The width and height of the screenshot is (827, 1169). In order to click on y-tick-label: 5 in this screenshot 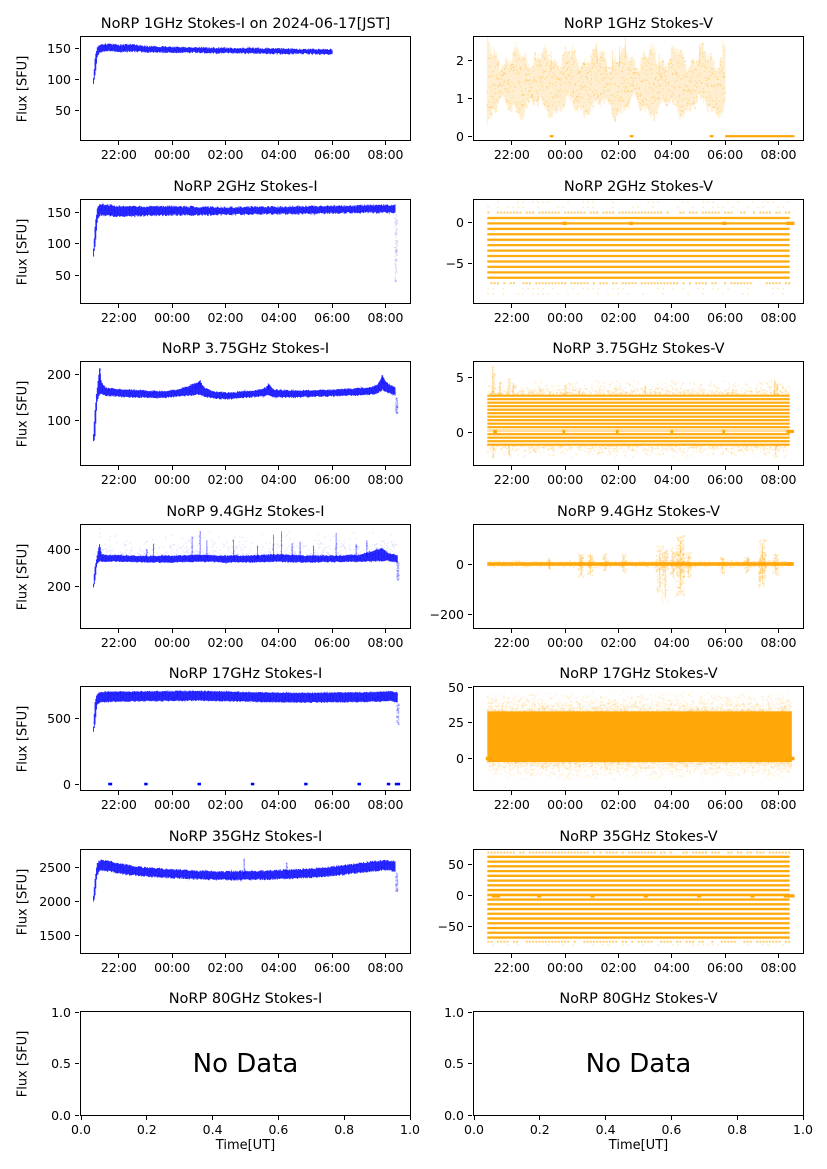, I will do `click(460, 377)`.